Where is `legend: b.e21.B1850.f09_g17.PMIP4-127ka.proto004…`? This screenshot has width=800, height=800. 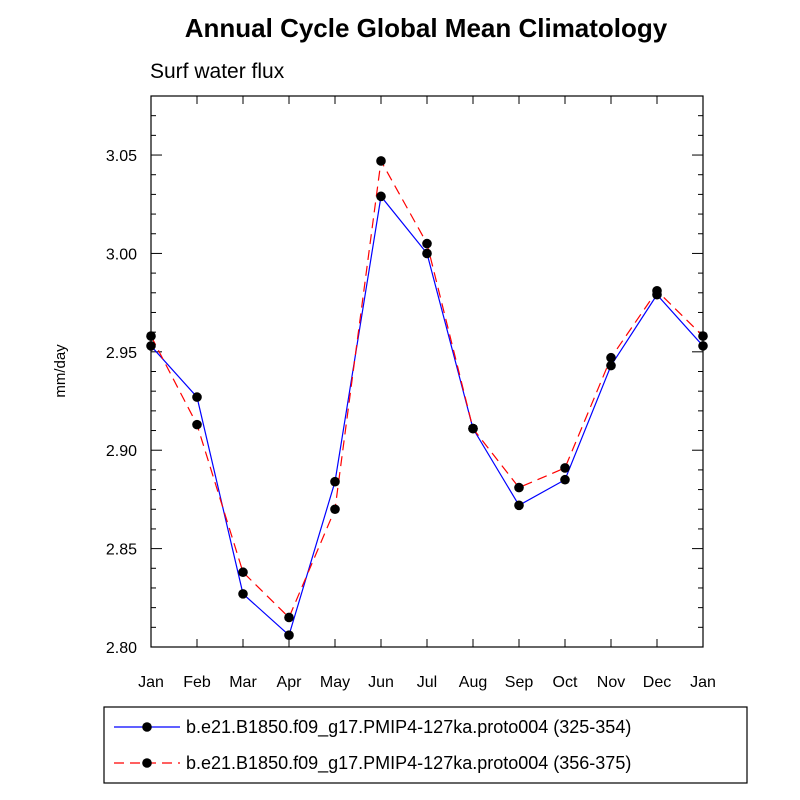
legend: b.e21.B1850.f09_g17.PMIP4-127ka.proto004… is located at coordinates (372, 745).